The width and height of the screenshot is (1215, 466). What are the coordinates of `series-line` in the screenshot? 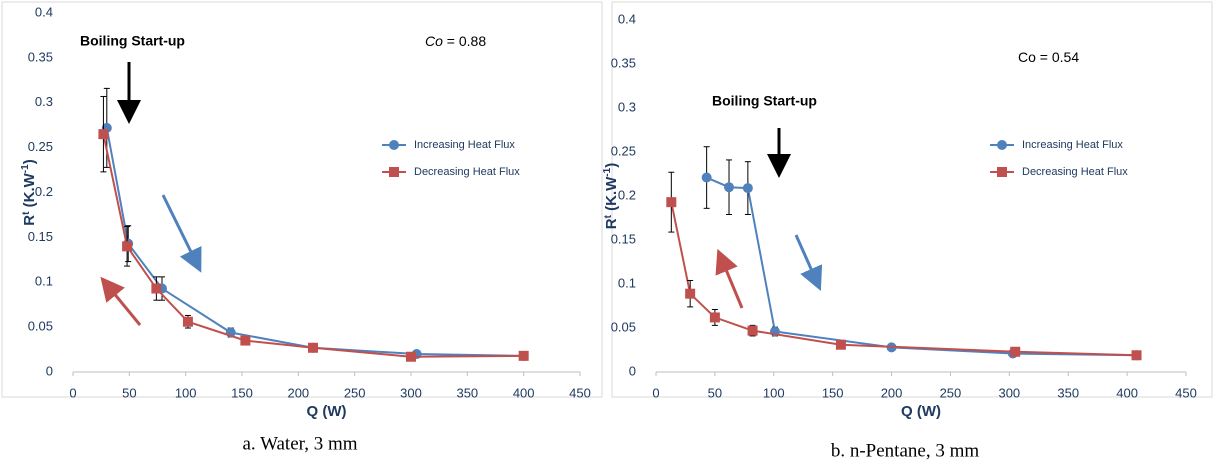 It's located at (903, 279).